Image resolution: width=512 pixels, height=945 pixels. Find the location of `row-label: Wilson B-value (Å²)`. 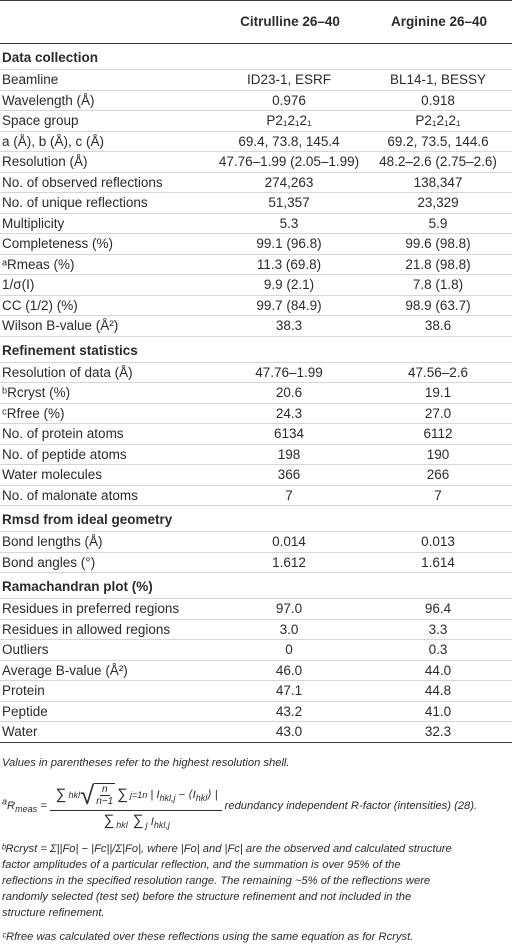

row-label: Wilson B-value (Å²) is located at coordinates (107, 326).